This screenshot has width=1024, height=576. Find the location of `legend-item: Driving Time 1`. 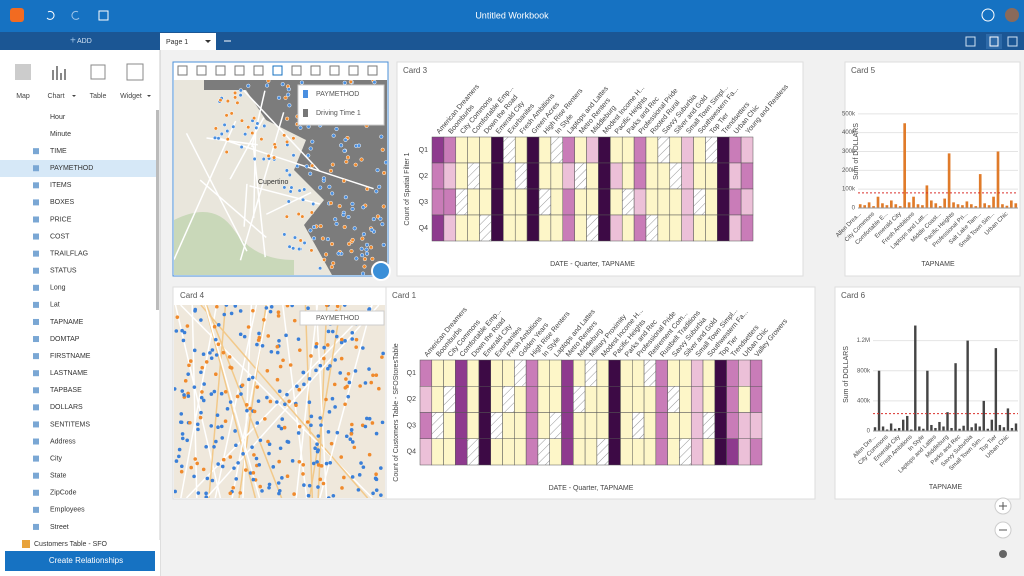

legend-item: Driving Time 1 is located at coordinates (338, 113).